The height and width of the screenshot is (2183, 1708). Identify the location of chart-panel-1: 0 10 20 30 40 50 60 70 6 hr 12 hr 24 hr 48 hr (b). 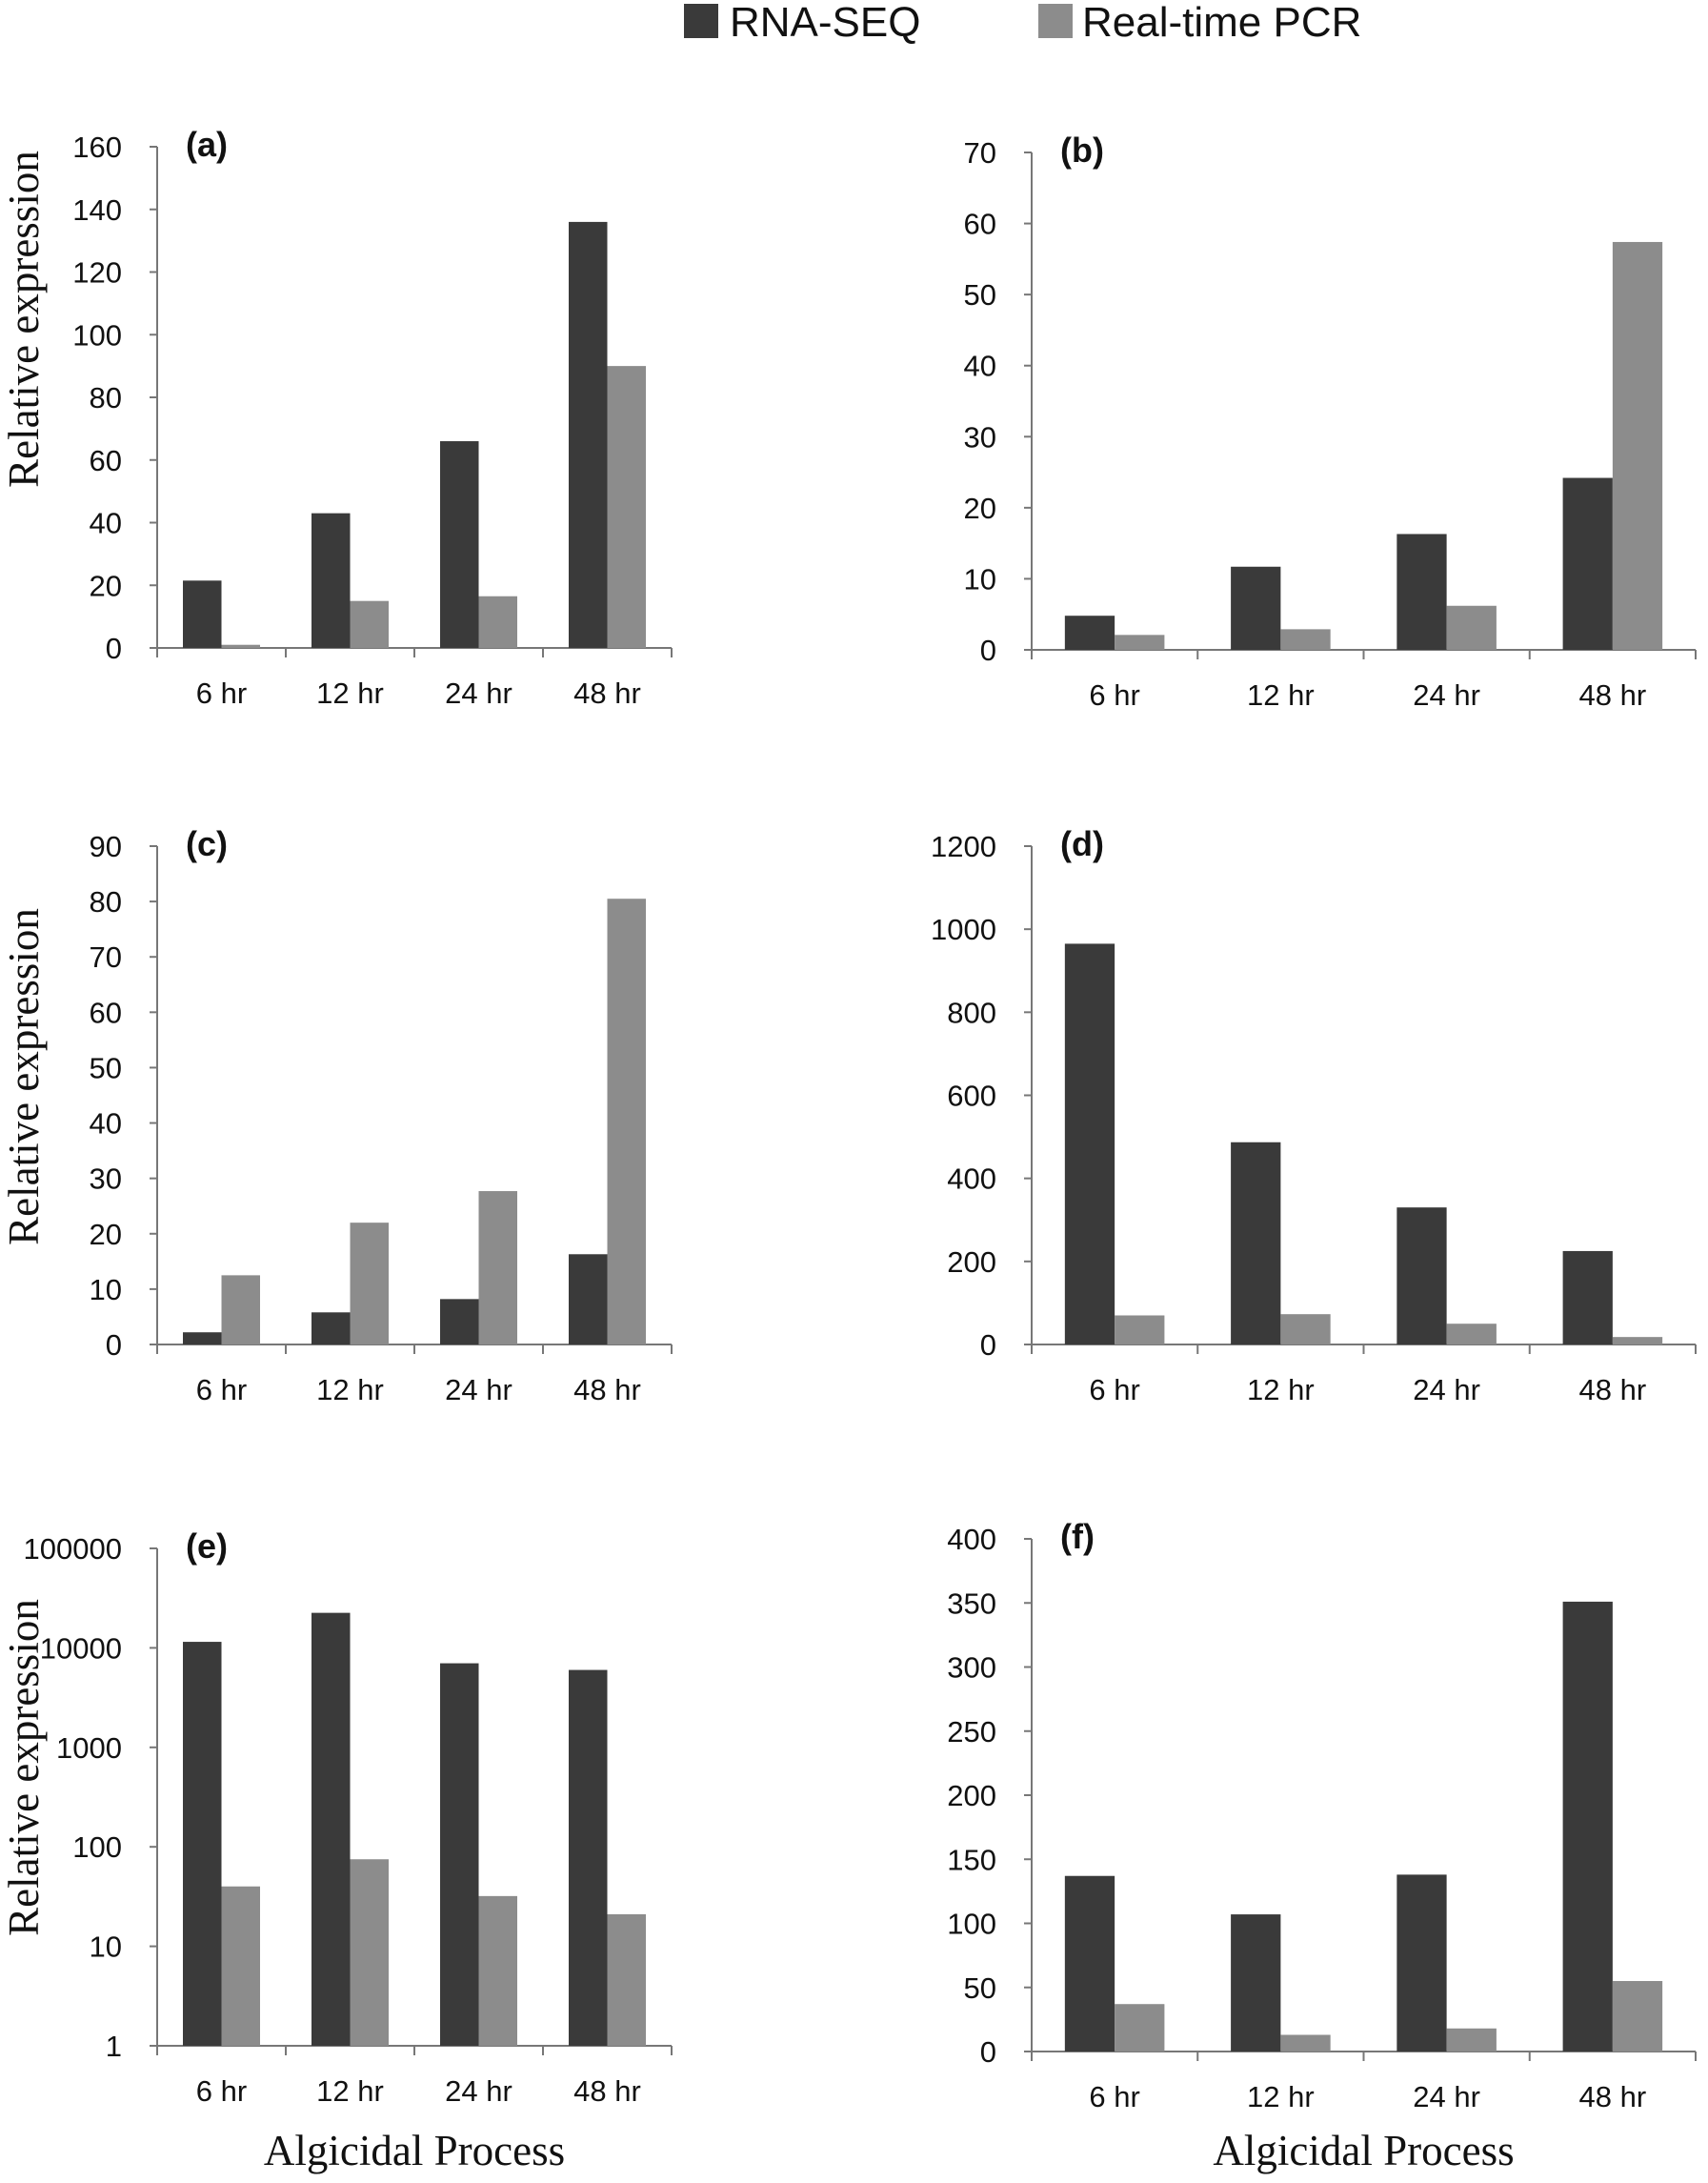
(1331, 421).